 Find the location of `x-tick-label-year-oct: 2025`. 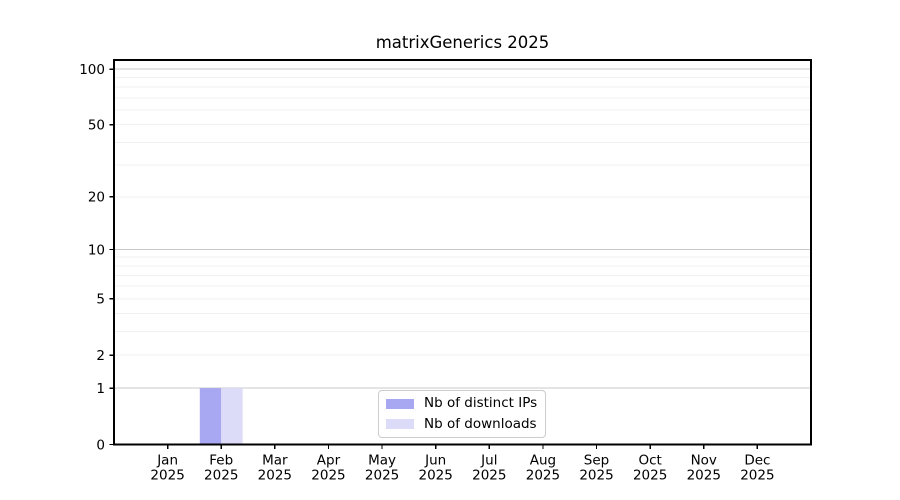

x-tick-label-year-oct: 2025 is located at coordinates (650, 476).